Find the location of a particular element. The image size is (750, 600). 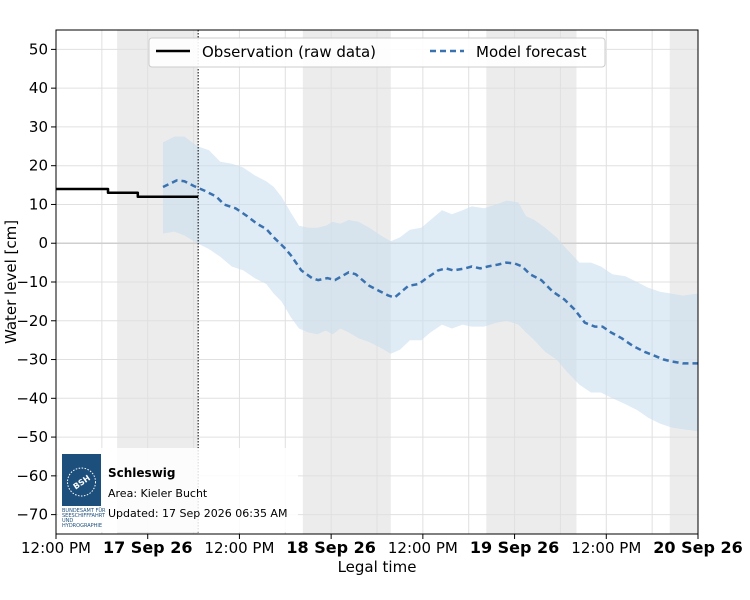

bsh-logo-caption-3: UND is located at coordinates (67, 521).